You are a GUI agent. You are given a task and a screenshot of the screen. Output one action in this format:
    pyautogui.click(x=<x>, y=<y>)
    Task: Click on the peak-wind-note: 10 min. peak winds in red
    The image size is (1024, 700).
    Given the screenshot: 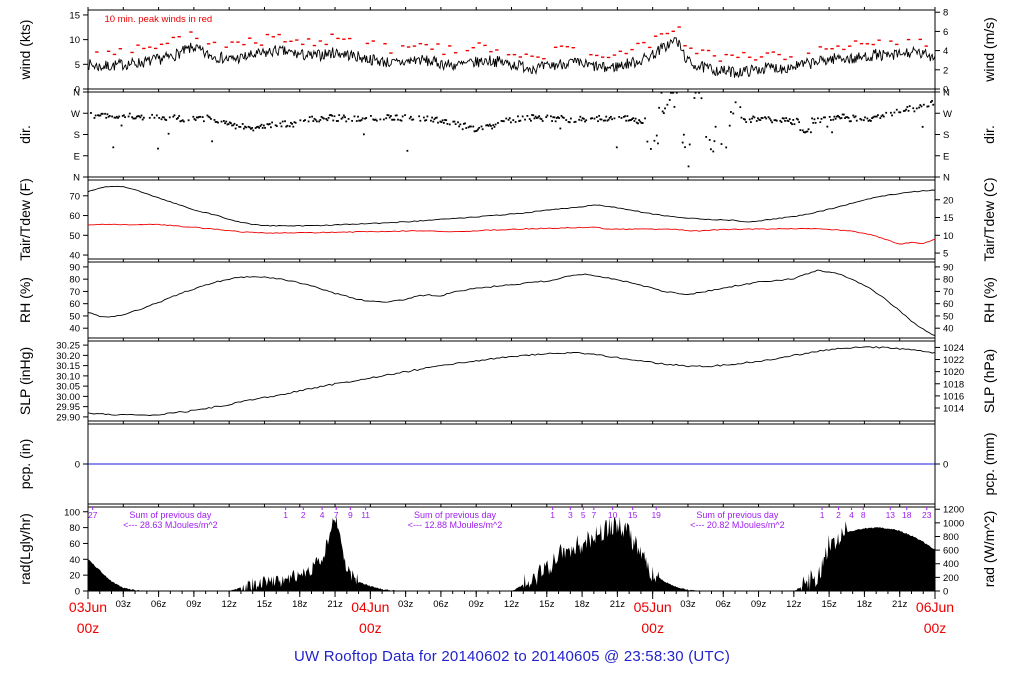 What is the action you would take?
    pyautogui.click(x=158, y=19)
    